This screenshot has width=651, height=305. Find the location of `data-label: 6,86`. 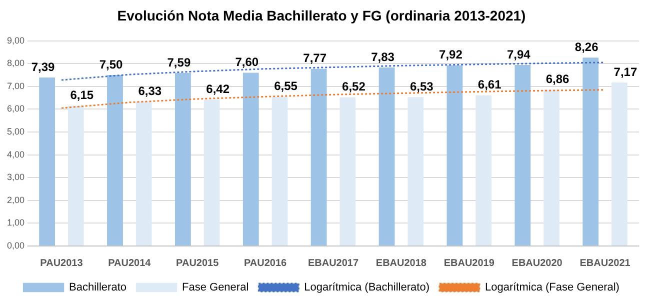

data-label: 6,86 is located at coordinates (558, 79).